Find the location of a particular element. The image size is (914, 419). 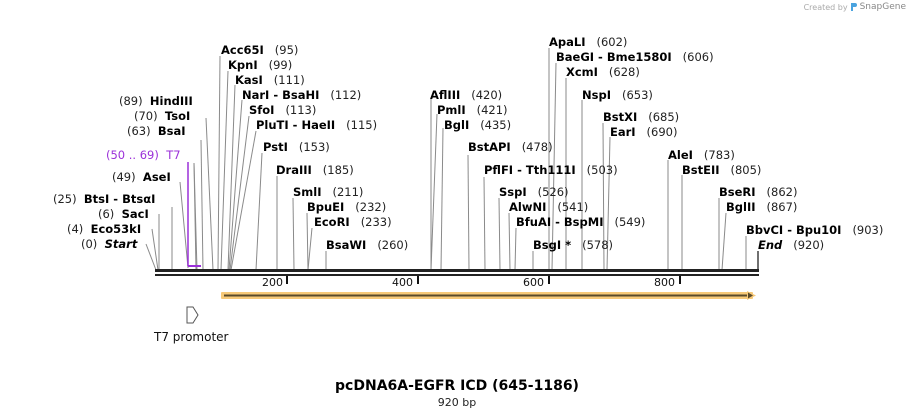

site-afliii: AflIII (420) is located at coordinates (466, 95).